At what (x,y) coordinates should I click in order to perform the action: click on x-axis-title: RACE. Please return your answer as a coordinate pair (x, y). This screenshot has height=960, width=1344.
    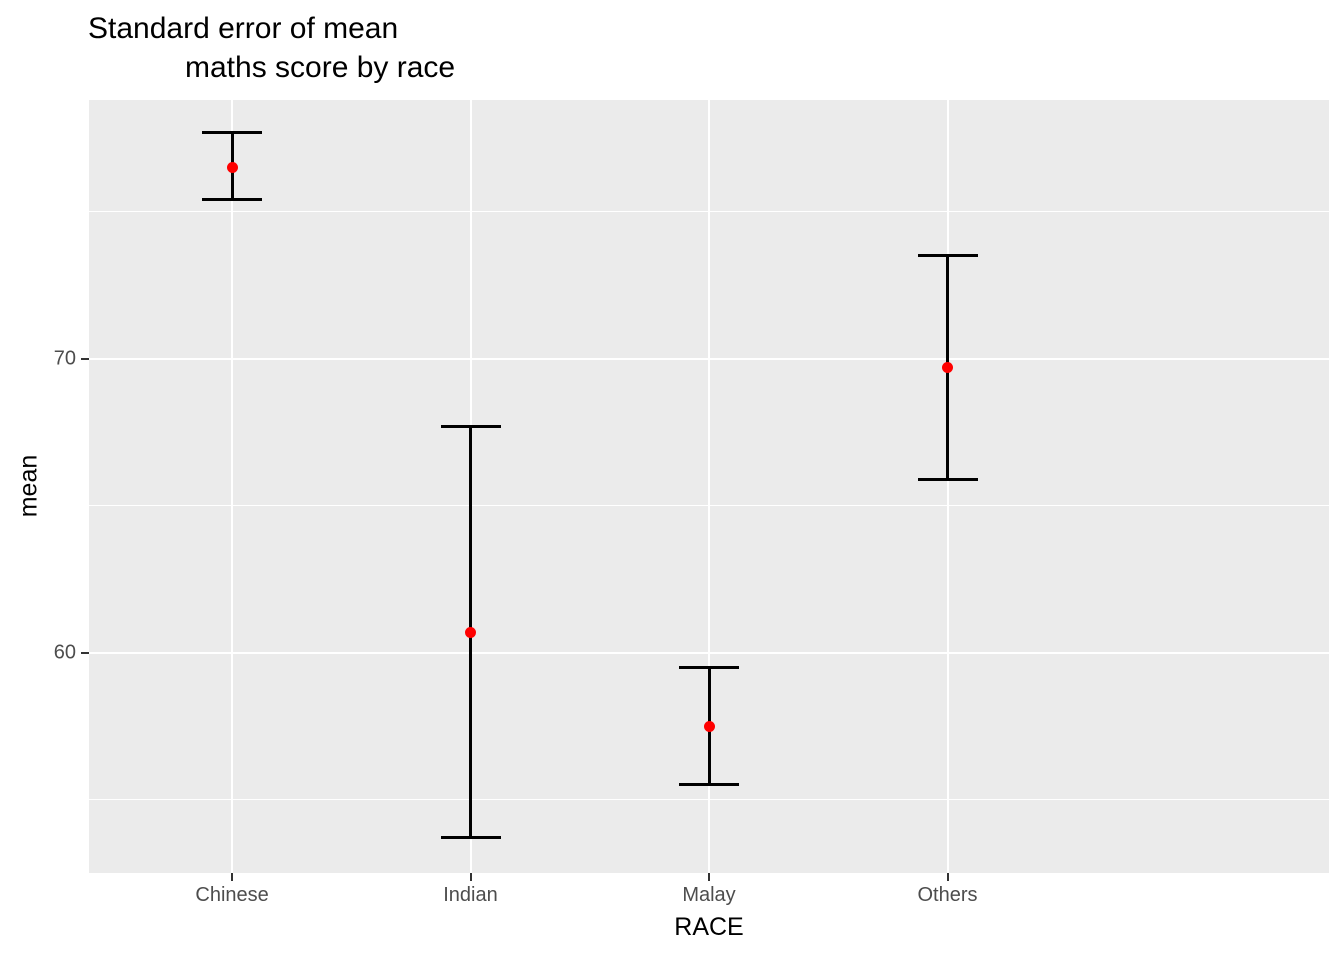
    Looking at the image, I should click on (709, 927).